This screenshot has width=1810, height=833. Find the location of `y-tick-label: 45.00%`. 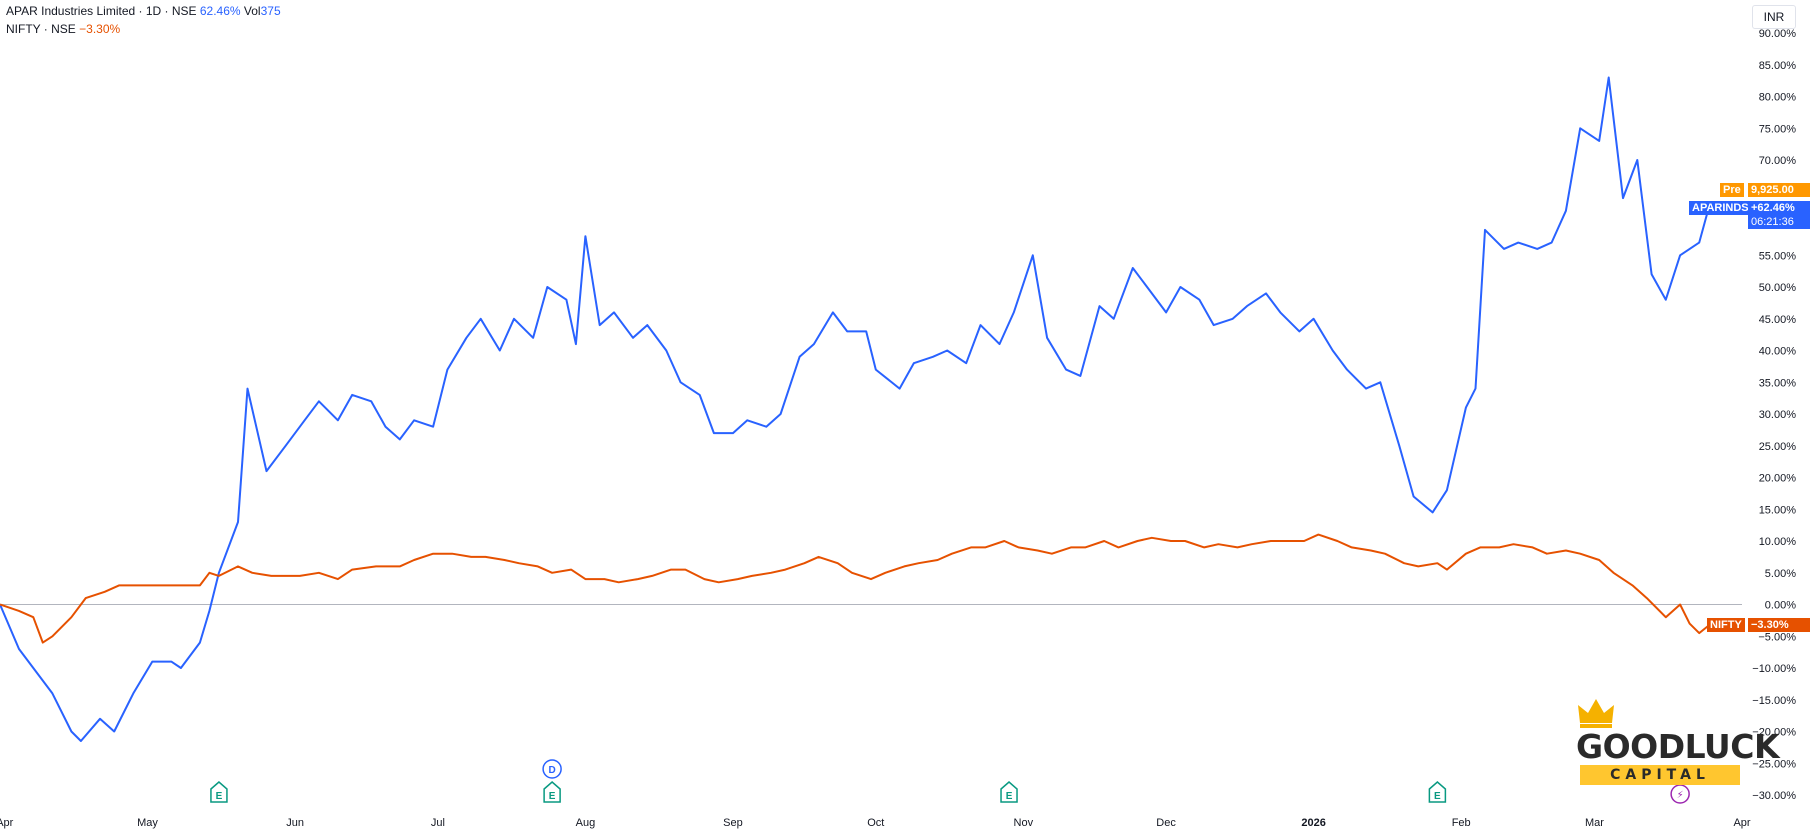

y-tick-label: 45.00% is located at coordinates (1778, 320).